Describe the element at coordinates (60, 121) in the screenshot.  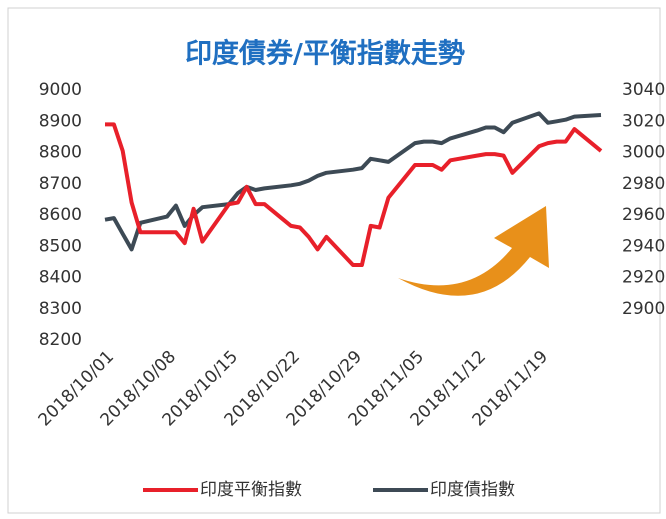
I see `y-tick-label: 8900` at that location.